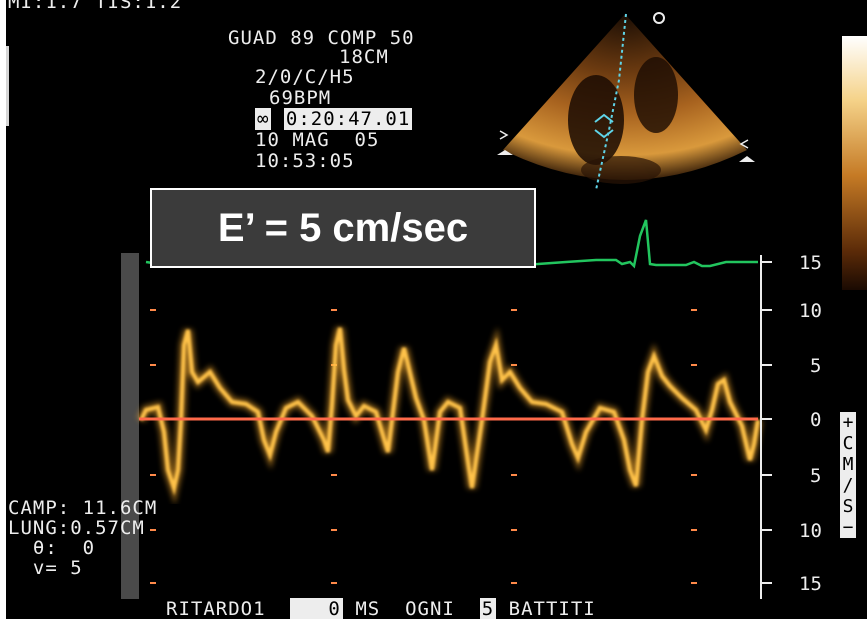 The width and height of the screenshot is (867, 619). What do you see at coordinates (368, 608) in the screenshot?
I see `ms-label: MS` at bounding box center [368, 608].